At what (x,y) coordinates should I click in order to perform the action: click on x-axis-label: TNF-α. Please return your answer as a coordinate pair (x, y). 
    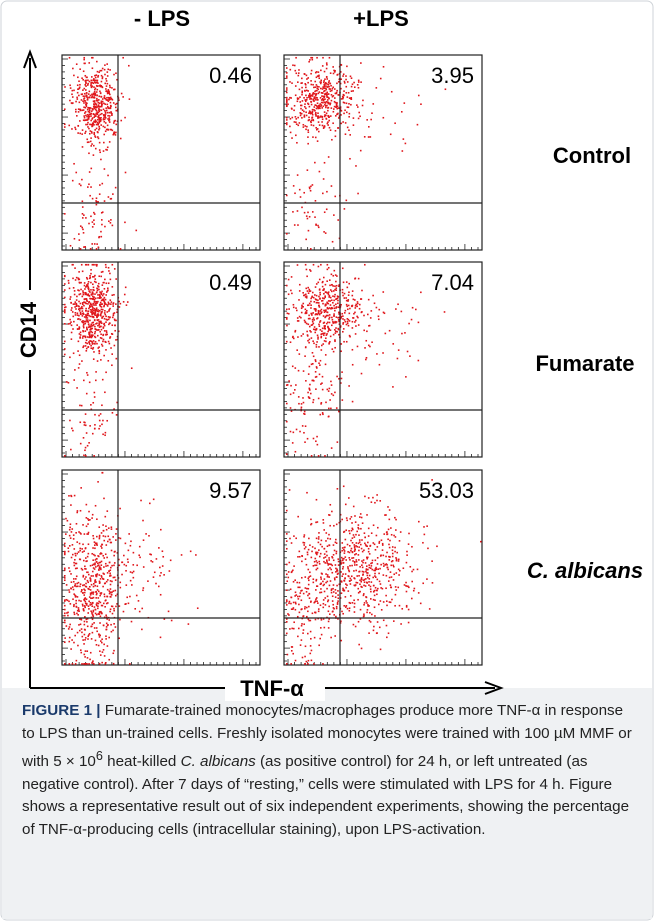
    Looking at the image, I should click on (272, 688).